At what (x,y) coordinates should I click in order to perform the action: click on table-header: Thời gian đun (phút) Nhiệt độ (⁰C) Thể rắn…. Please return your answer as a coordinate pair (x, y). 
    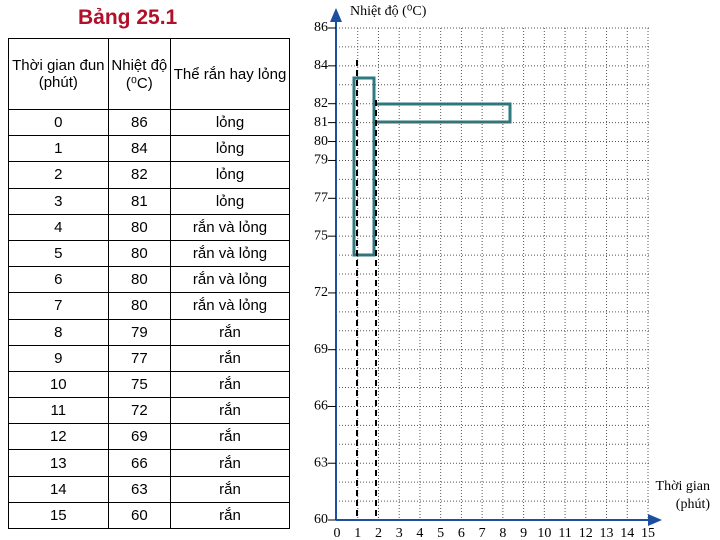
    Looking at the image, I should click on (149, 74).